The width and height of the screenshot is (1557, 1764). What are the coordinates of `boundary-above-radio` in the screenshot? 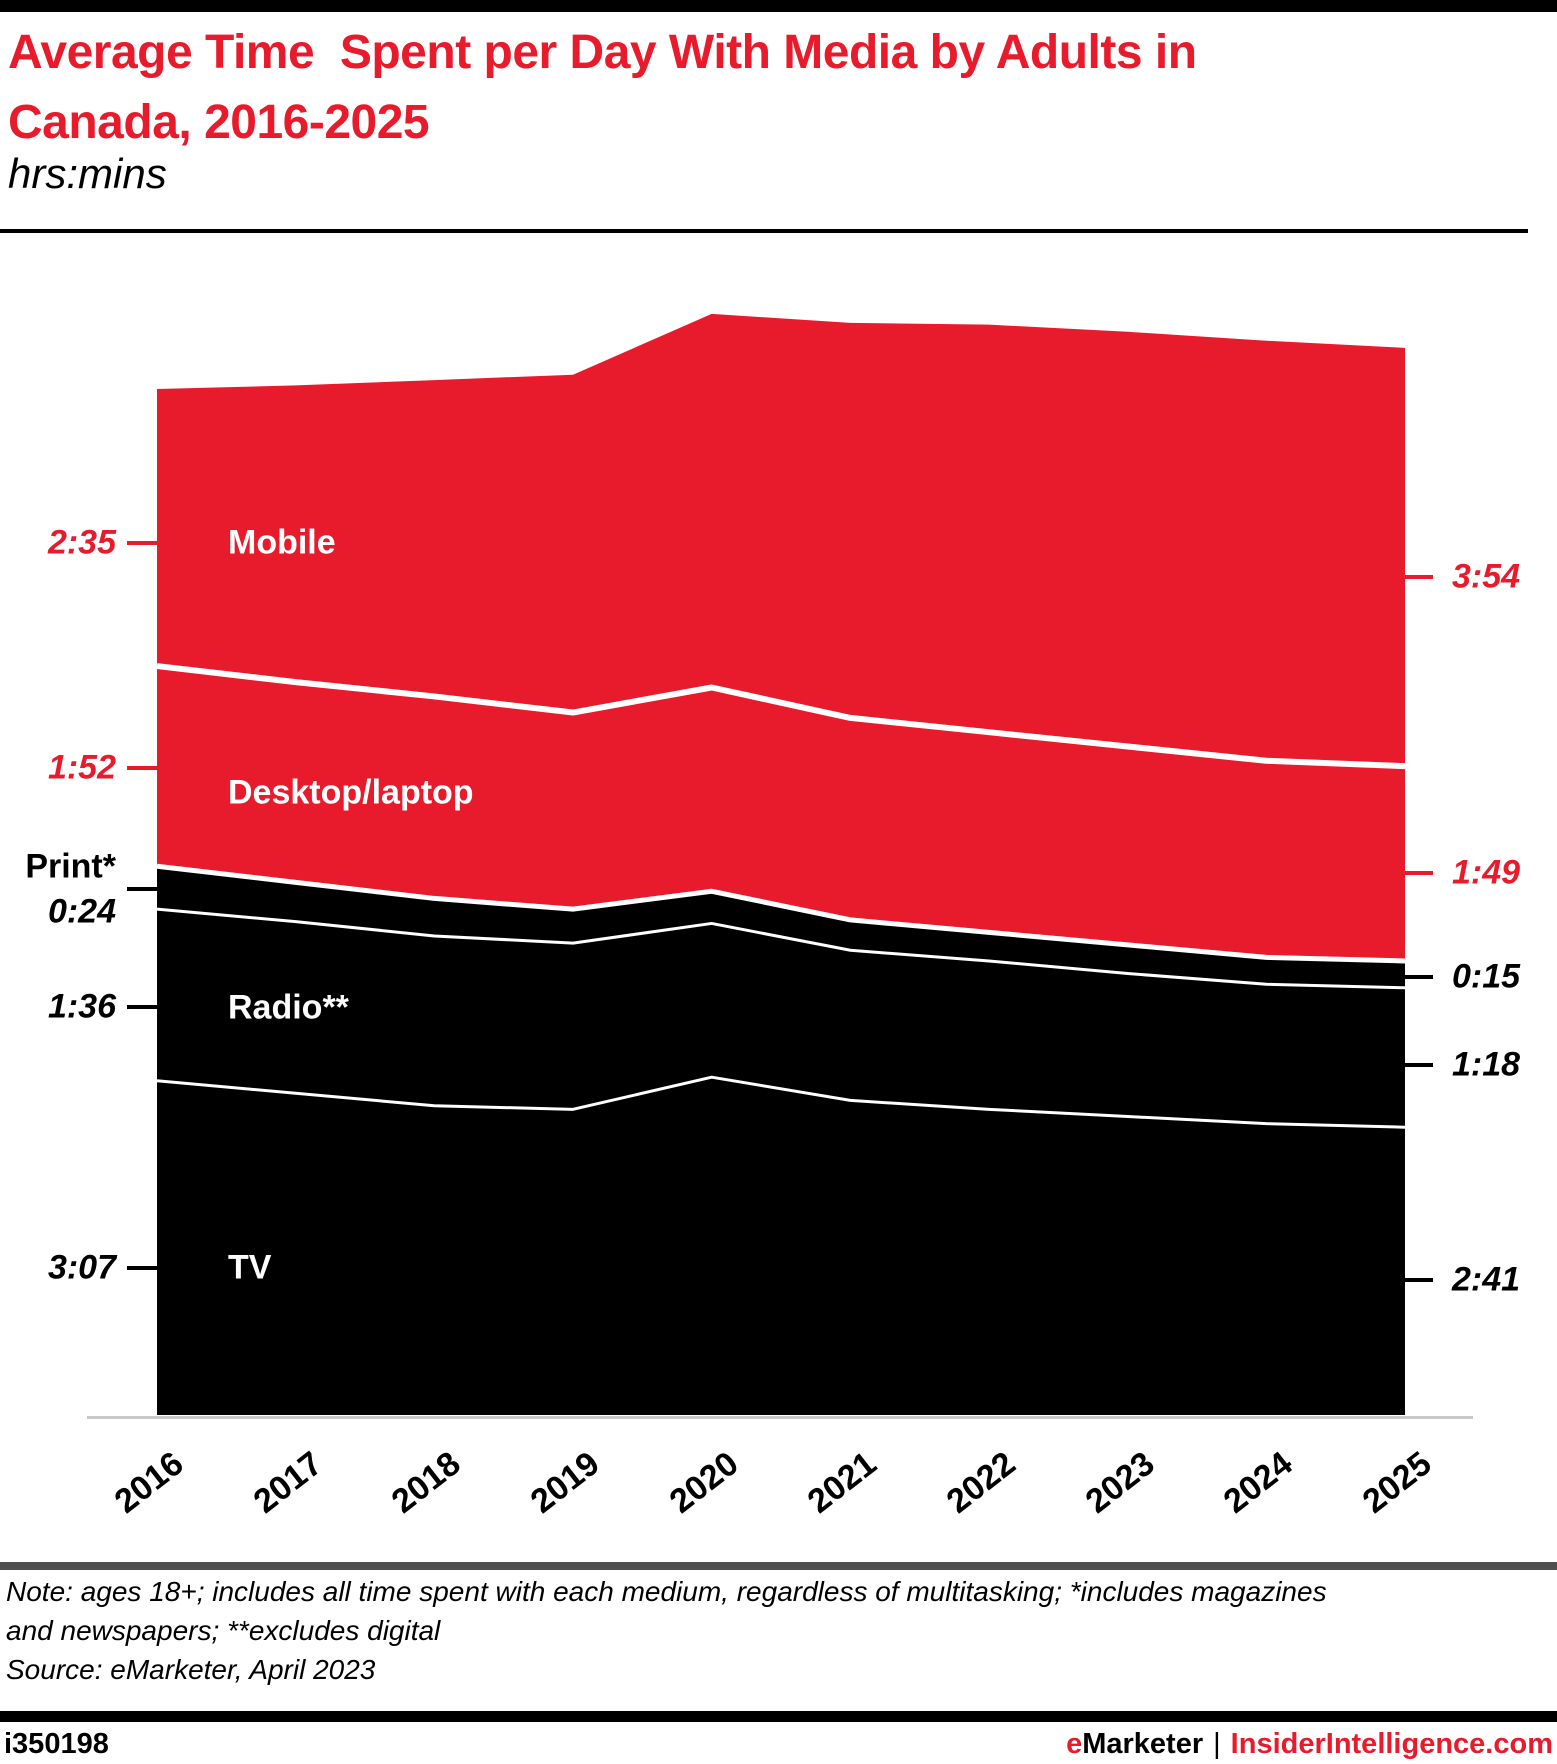 It's located at (781, 948).